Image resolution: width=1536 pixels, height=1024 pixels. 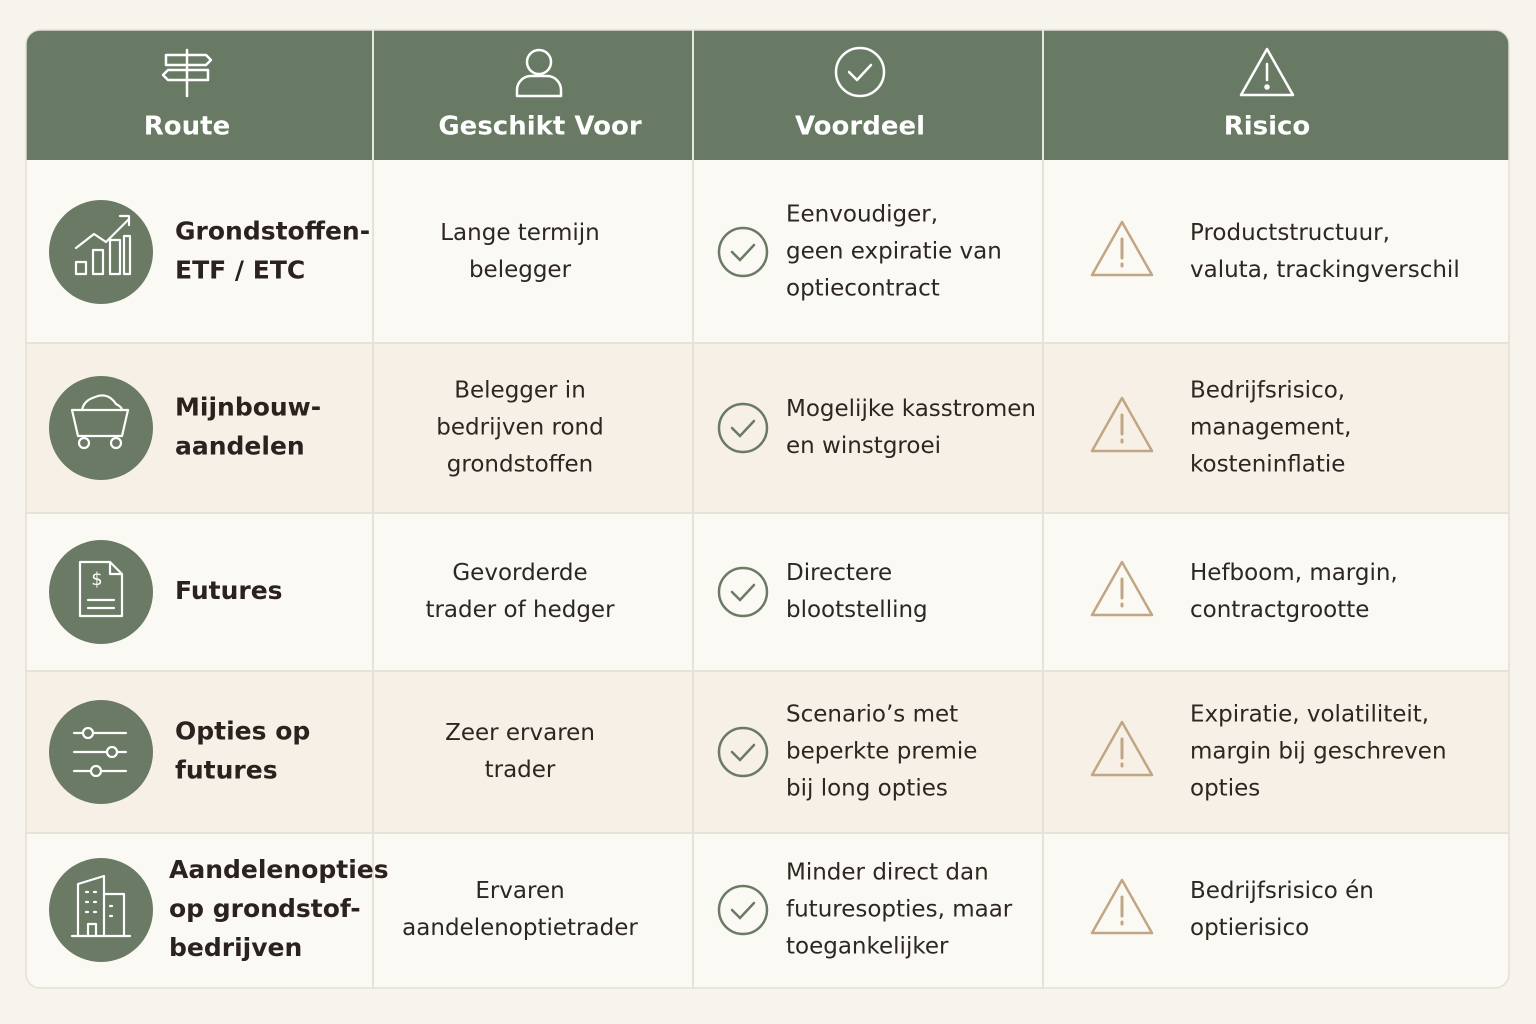 I want to click on cell-text: kosteninflatie, so click(x=1267, y=465).